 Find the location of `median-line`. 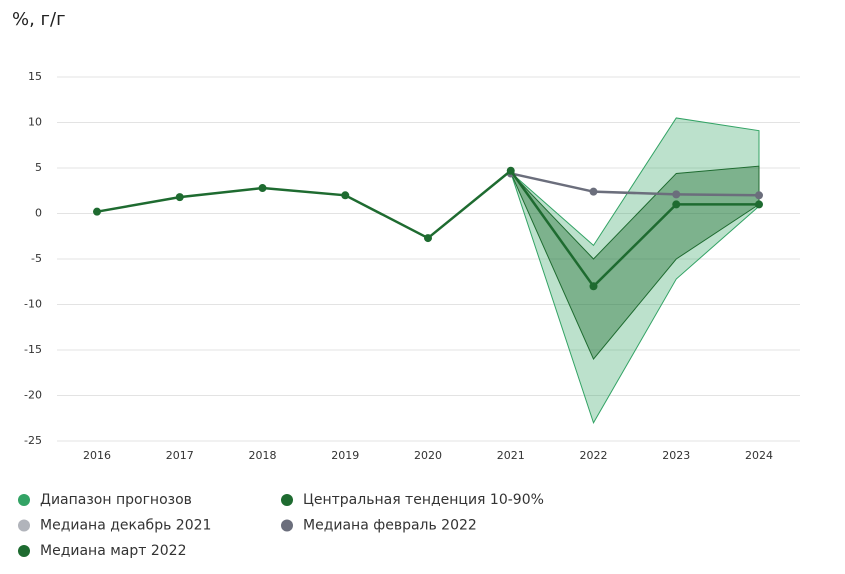

median-line is located at coordinates (635, 184).